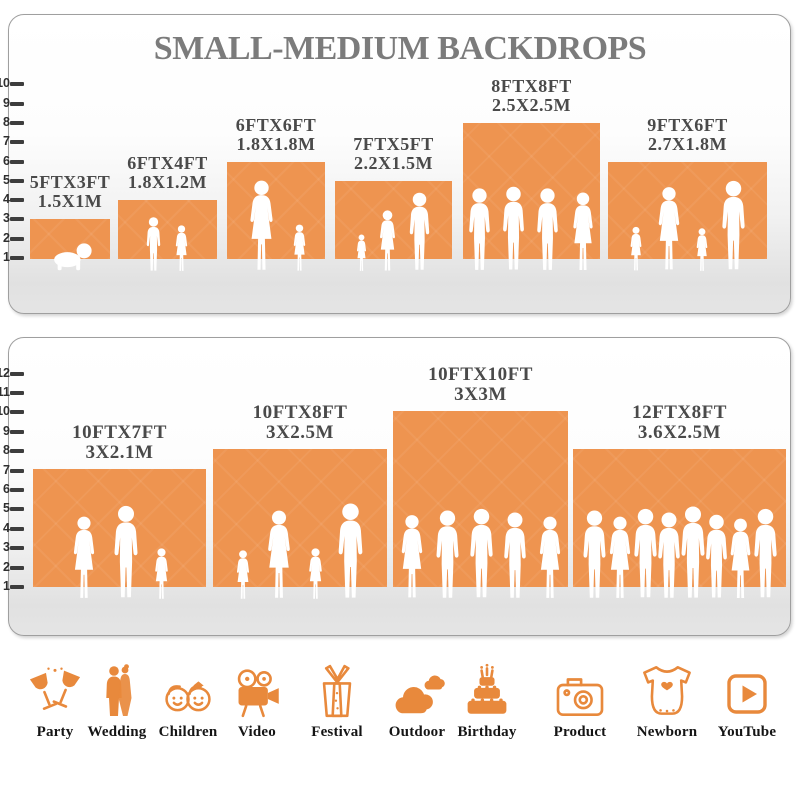  I want to click on size-feet: 8FTX8FT, so click(531, 86).